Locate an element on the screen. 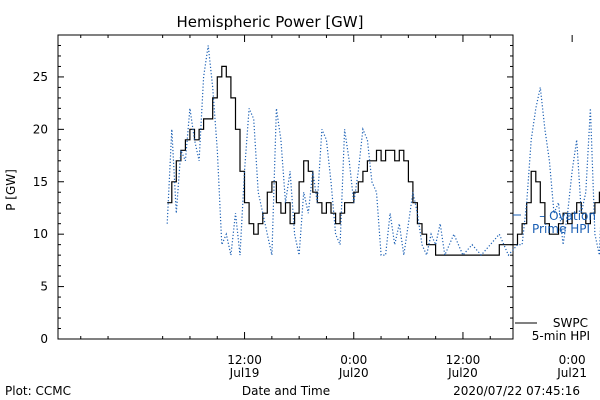  x-tick-date-label: Jul19 is located at coordinates (244, 373).